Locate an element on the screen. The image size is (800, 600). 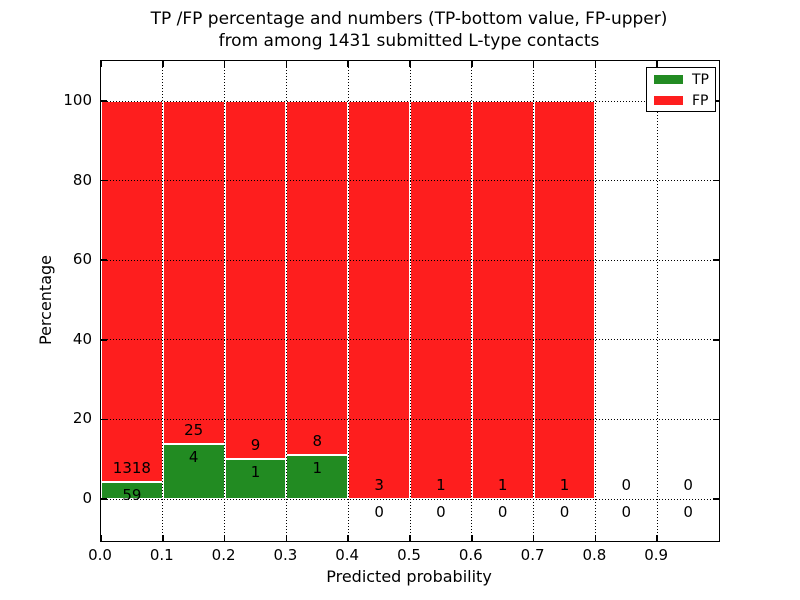
x-tick-label: 0.7 is located at coordinates (532, 555).